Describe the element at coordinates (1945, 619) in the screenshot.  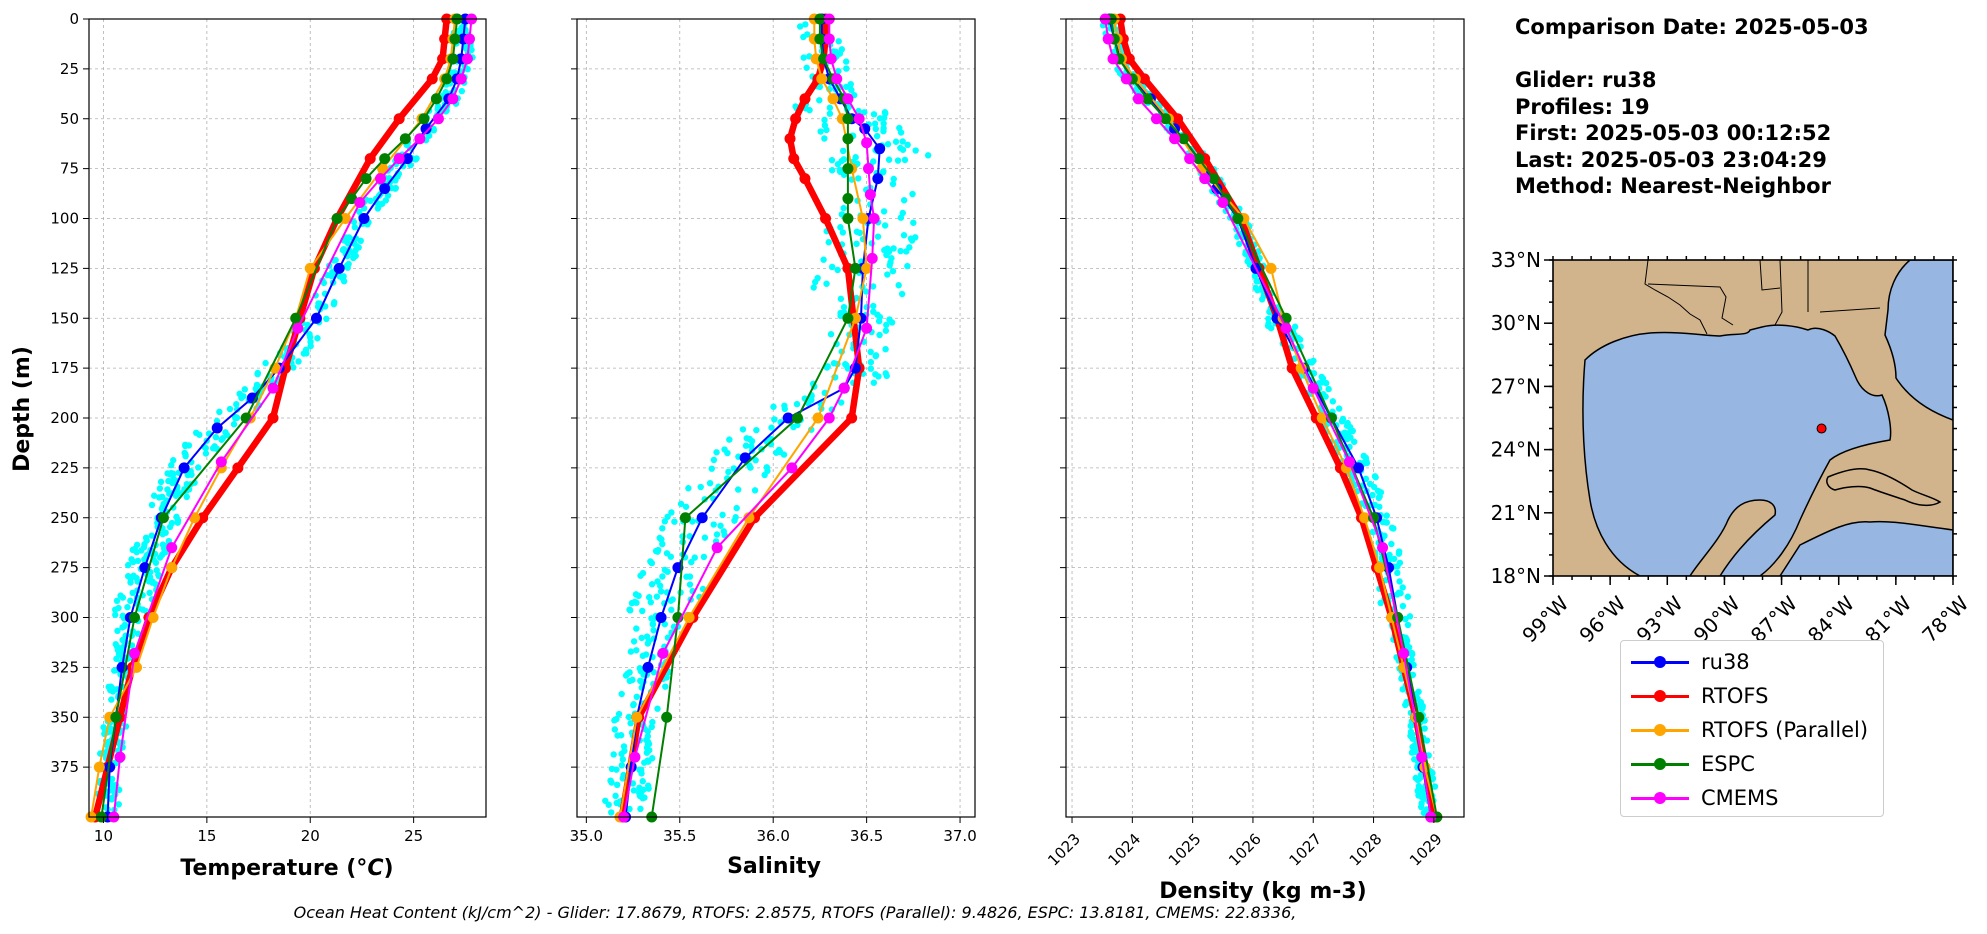
I see `map-lon-label: 78°W` at that location.